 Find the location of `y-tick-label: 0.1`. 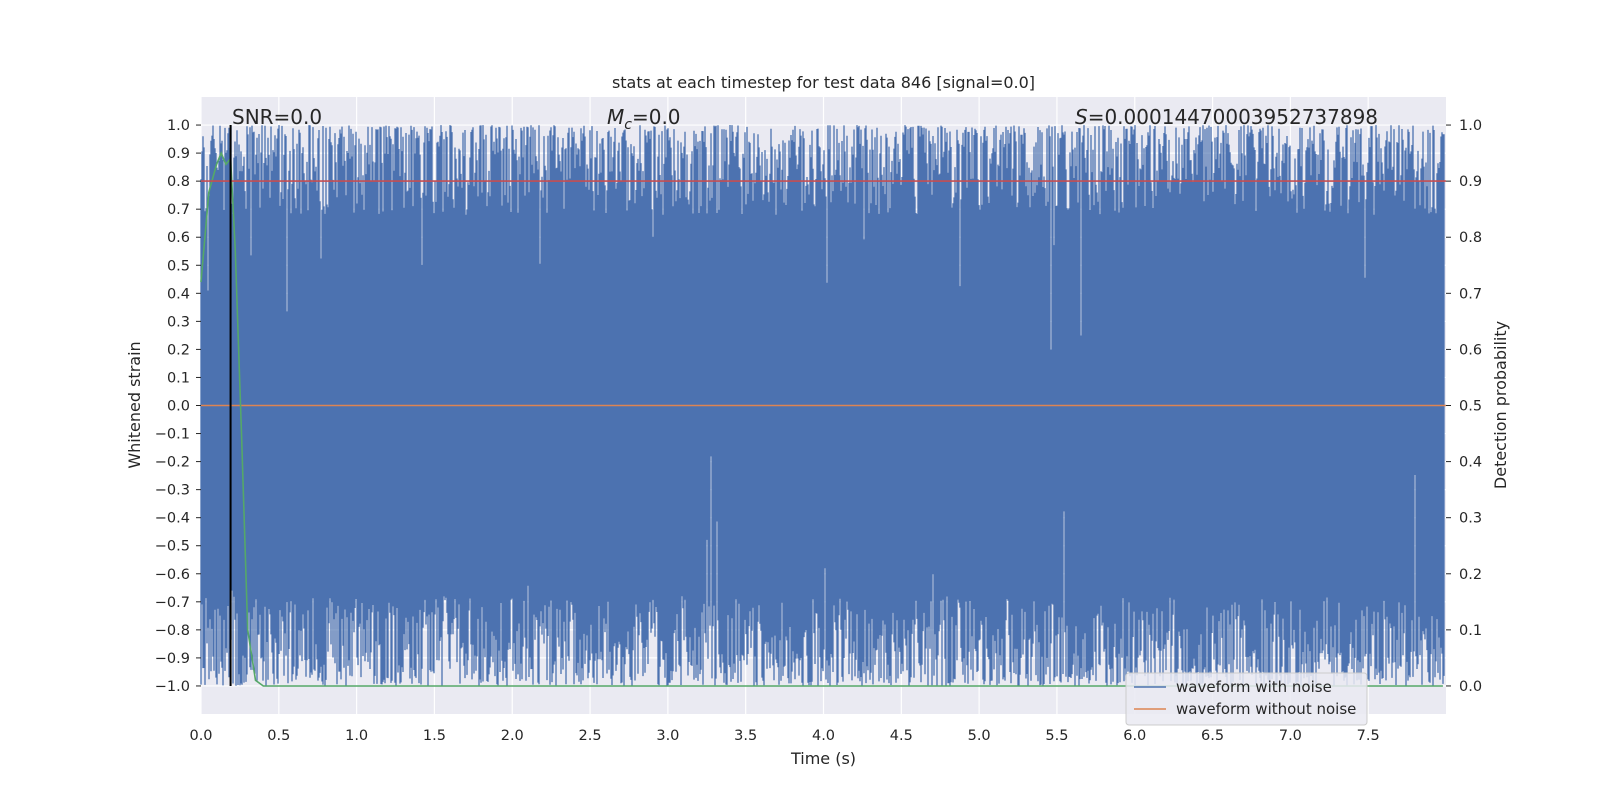

y-tick-label: 0.1 is located at coordinates (178, 378).